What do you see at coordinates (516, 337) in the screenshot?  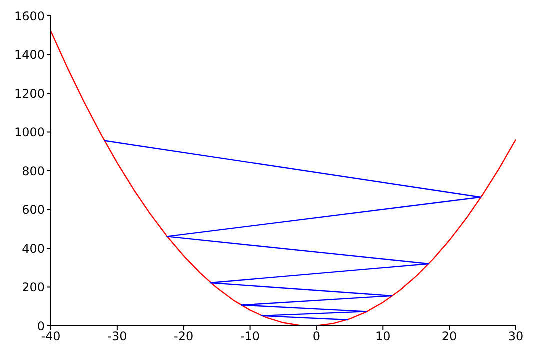 I see `x-tick-label: 30` at bounding box center [516, 337].